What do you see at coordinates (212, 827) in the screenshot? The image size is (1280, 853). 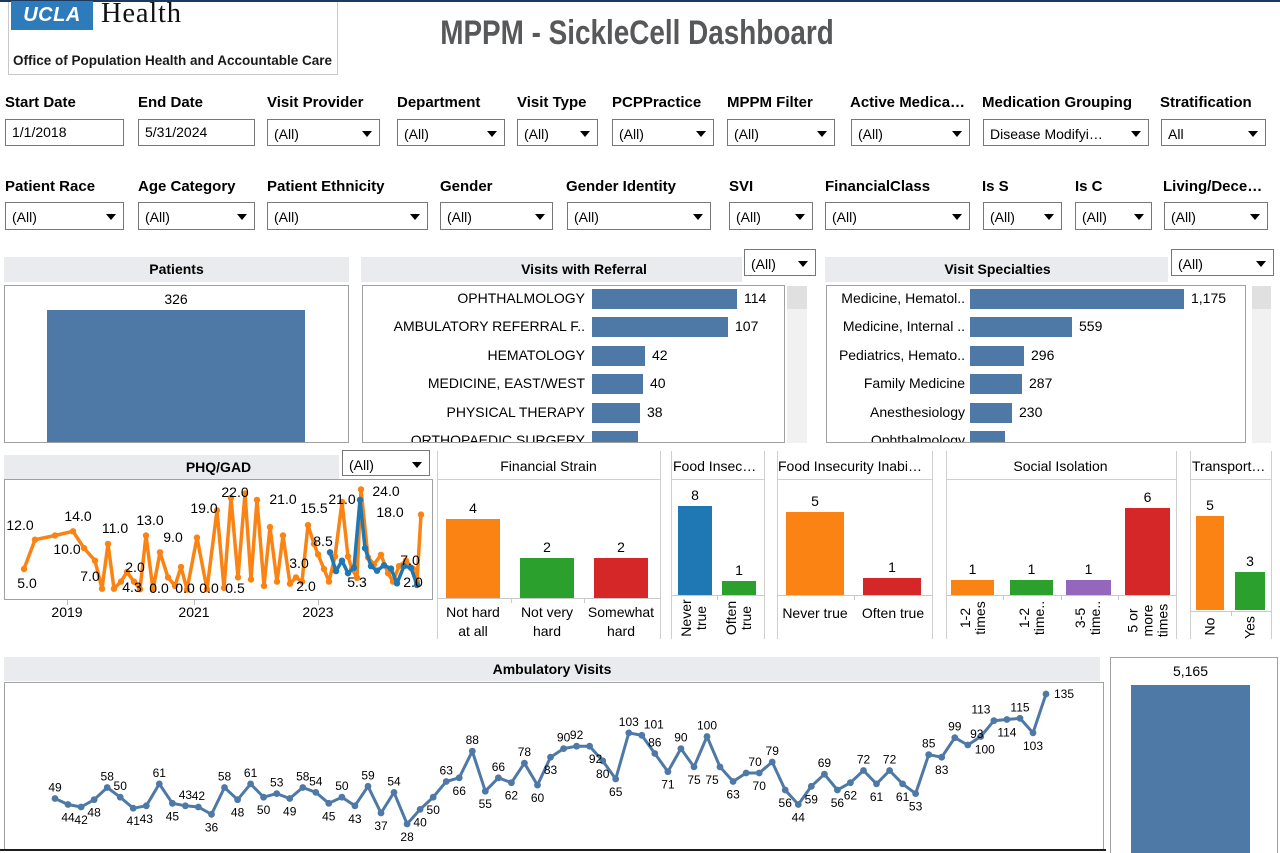 I see `svg-text: 36` at bounding box center [212, 827].